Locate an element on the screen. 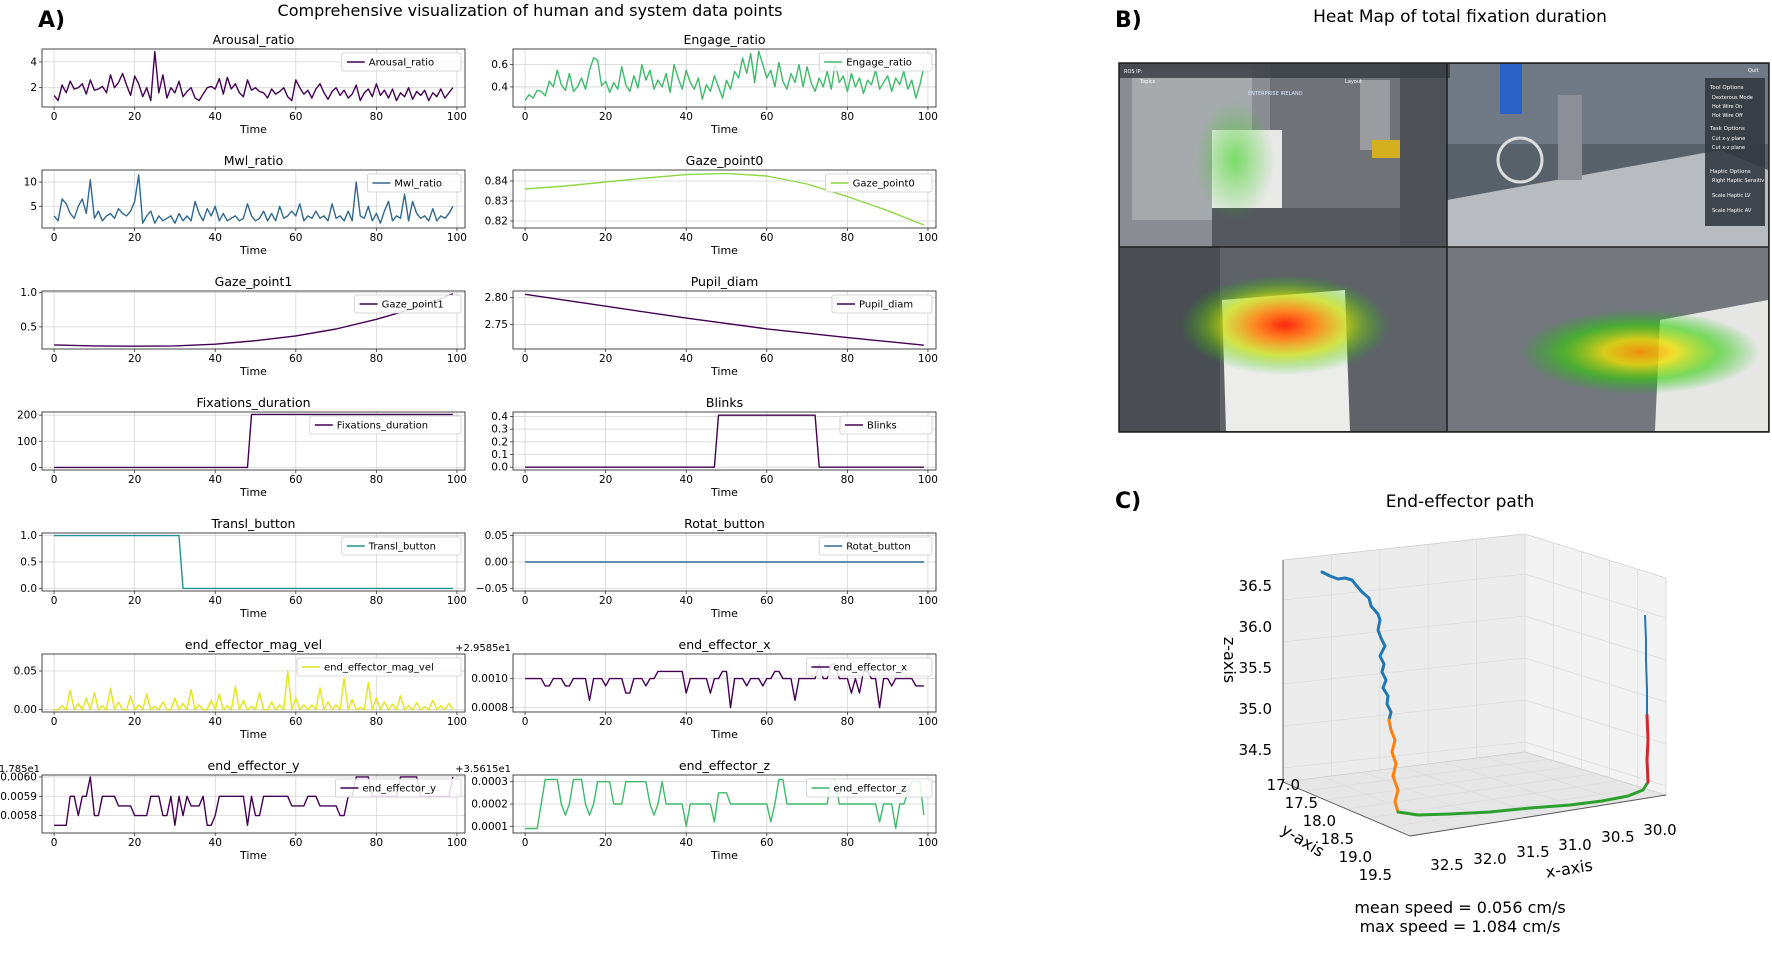  y-axis-line is located at coordinates (1346, 809).